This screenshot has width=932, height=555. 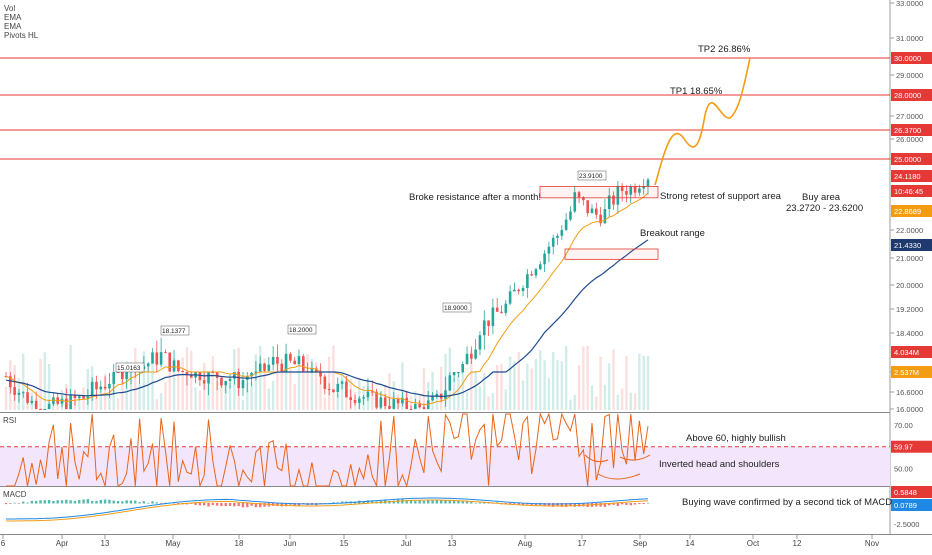 I want to click on legend-vol: Vol, so click(x=10, y=8).